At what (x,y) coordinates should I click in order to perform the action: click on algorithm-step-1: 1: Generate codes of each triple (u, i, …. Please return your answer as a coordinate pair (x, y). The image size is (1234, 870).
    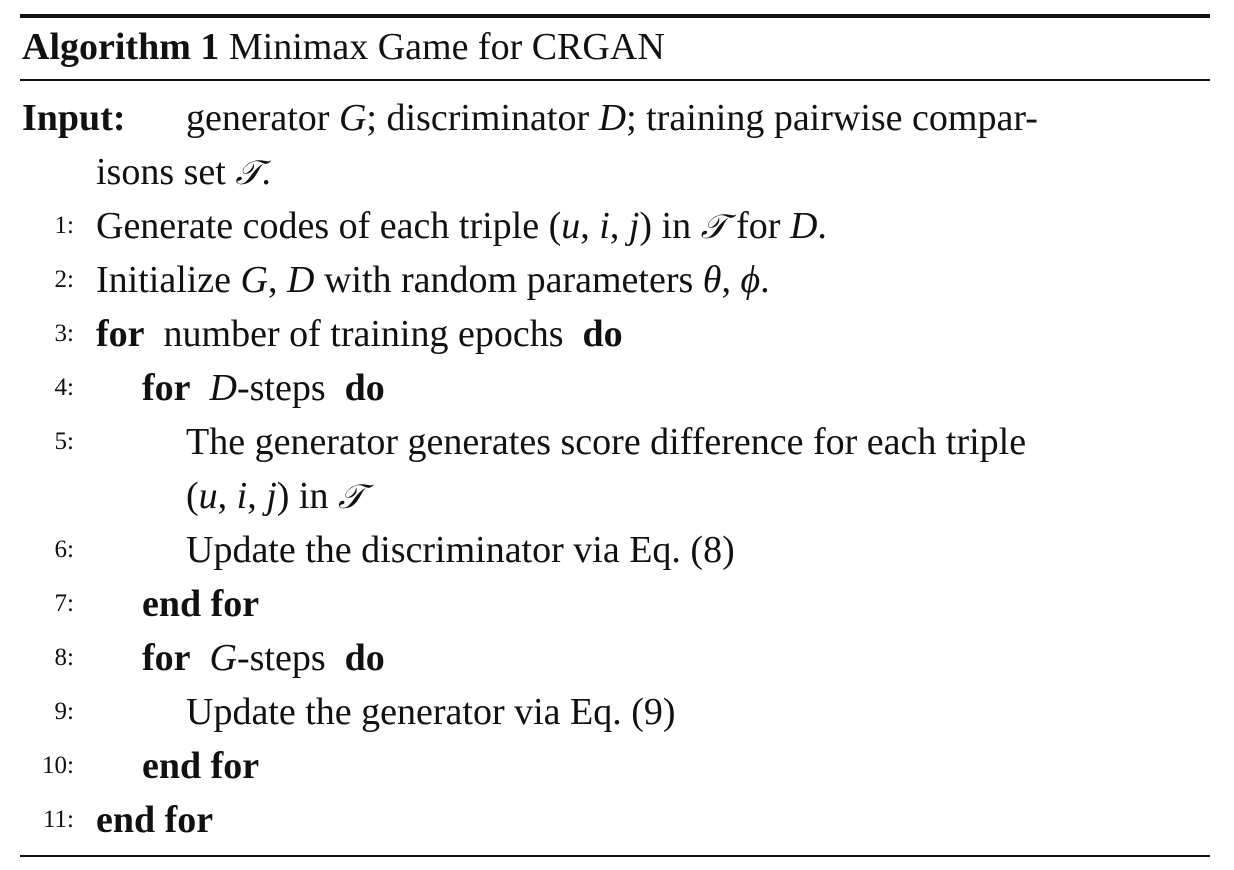
    Looking at the image, I should click on (615, 226).